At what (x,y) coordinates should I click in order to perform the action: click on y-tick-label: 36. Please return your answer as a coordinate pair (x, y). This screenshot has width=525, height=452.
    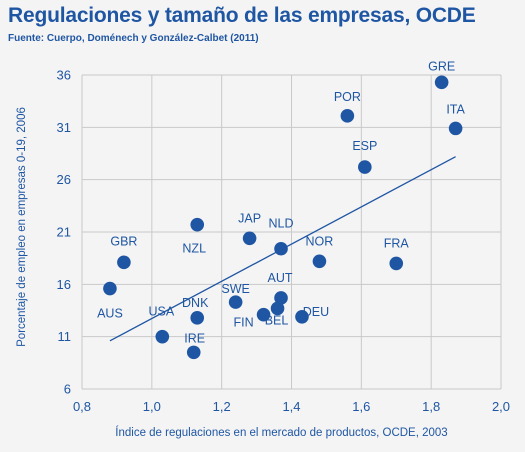
    Looking at the image, I should click on (64, 75).